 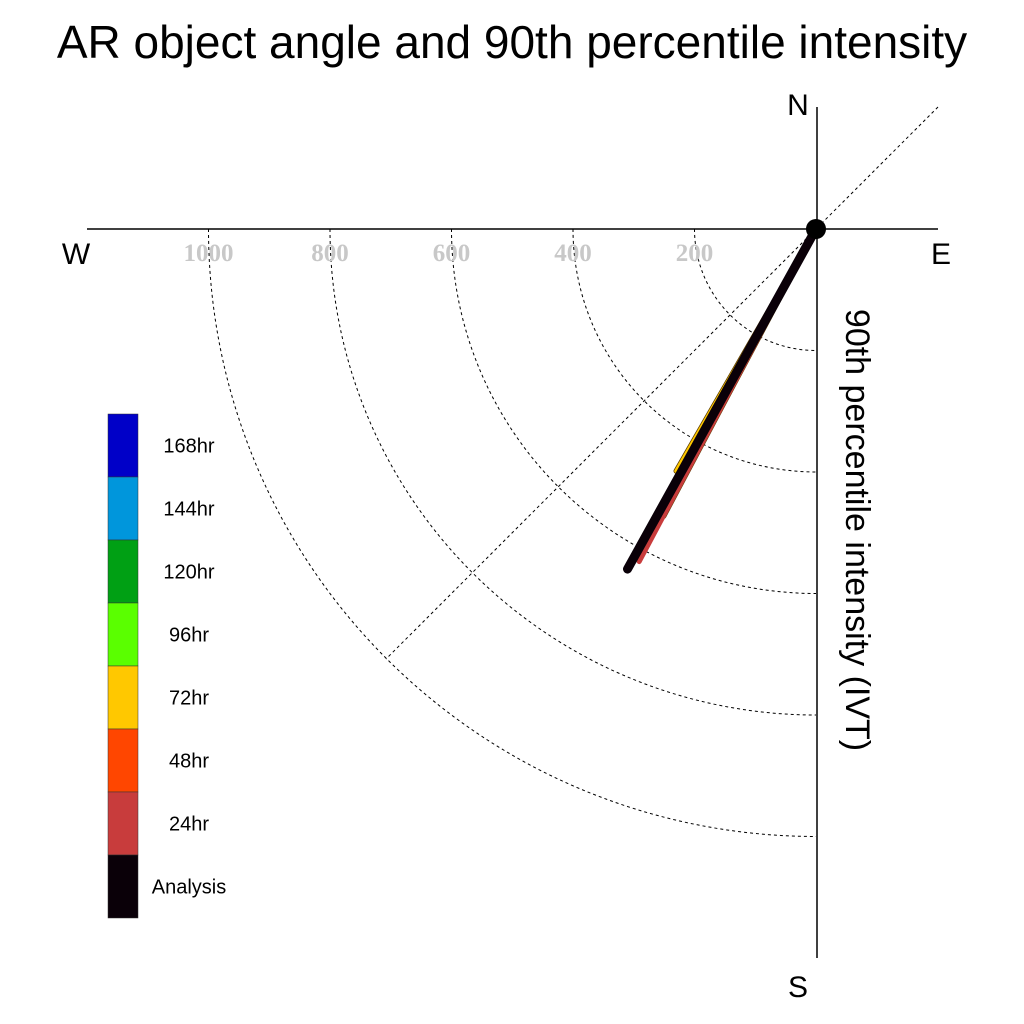 What do you see at coordinates (123, 634) in the screenshot?
I see `legend-swatch-96hr` at bounding box center [123, 634].